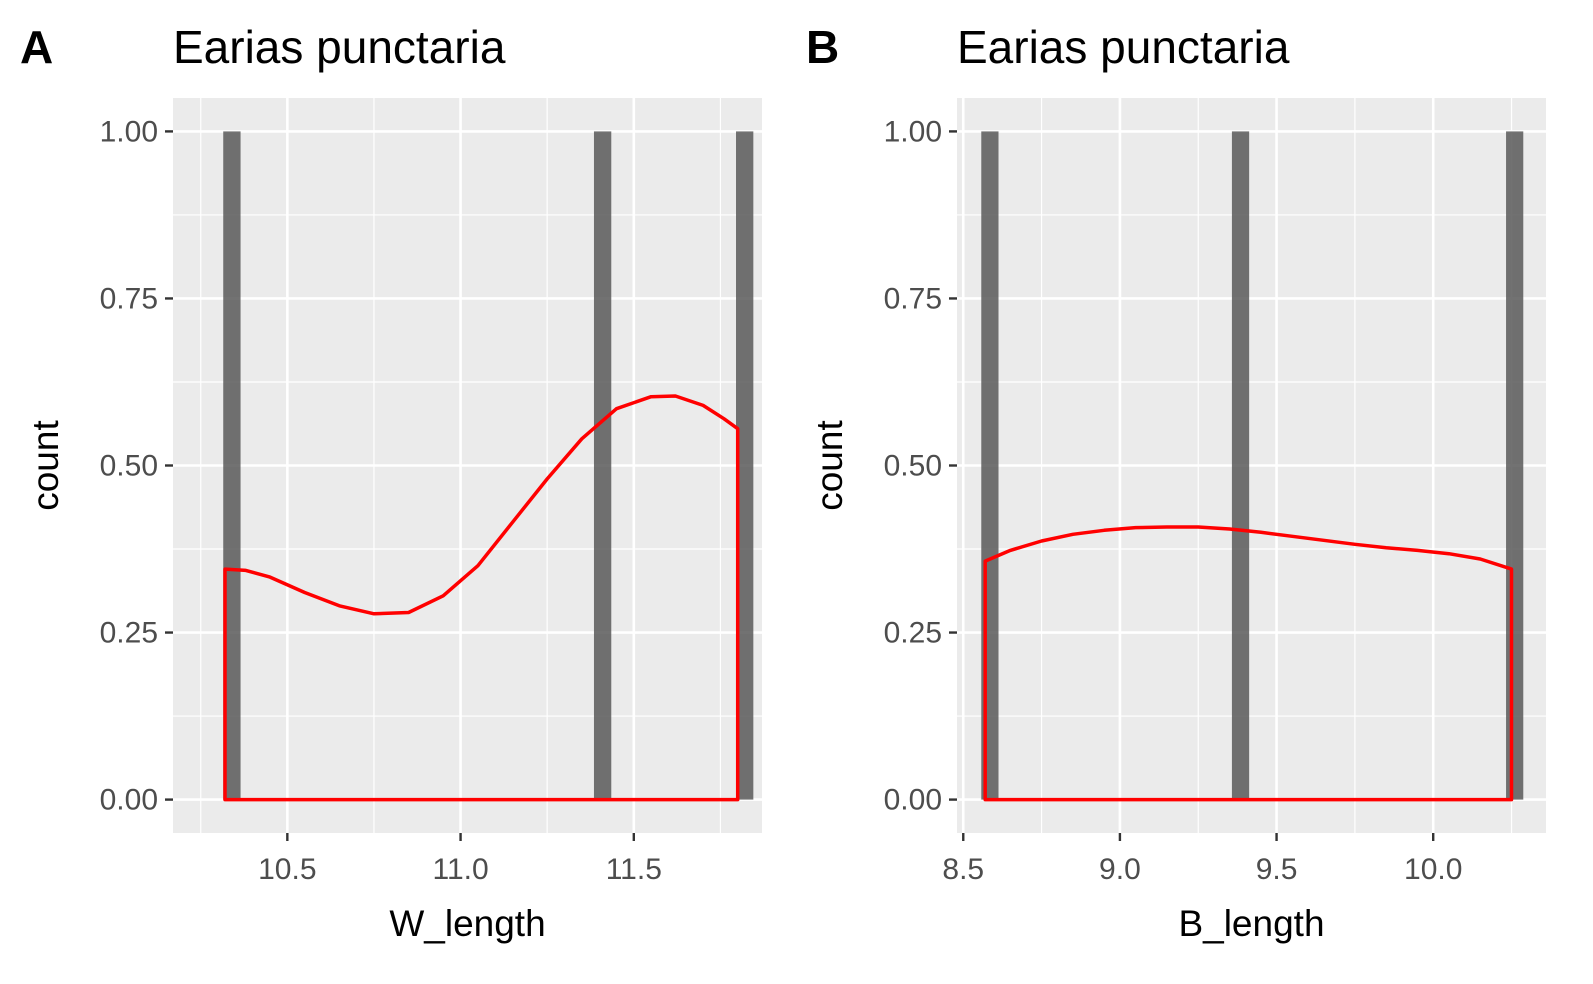  Describe the element at coordinates (36, 47) in the screenshot. I see `panel-tag: A` at that location.